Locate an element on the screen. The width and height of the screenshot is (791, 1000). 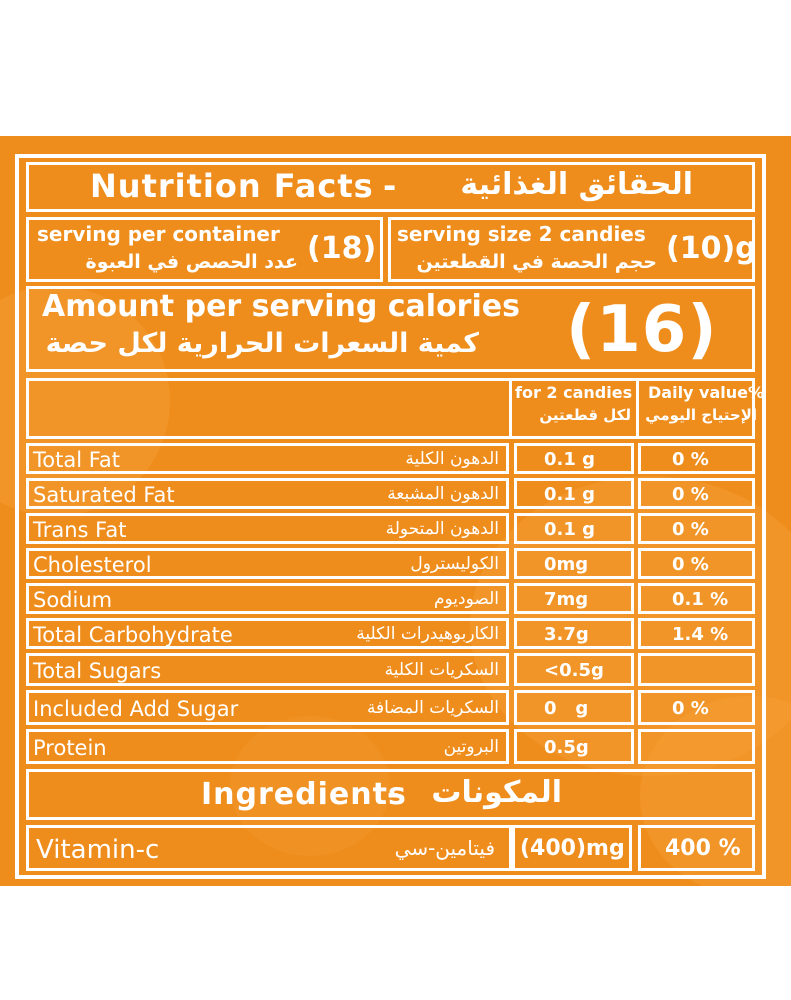
header-per-serving-arabic: لكل قطعتين is located at coordinates (585, 415).